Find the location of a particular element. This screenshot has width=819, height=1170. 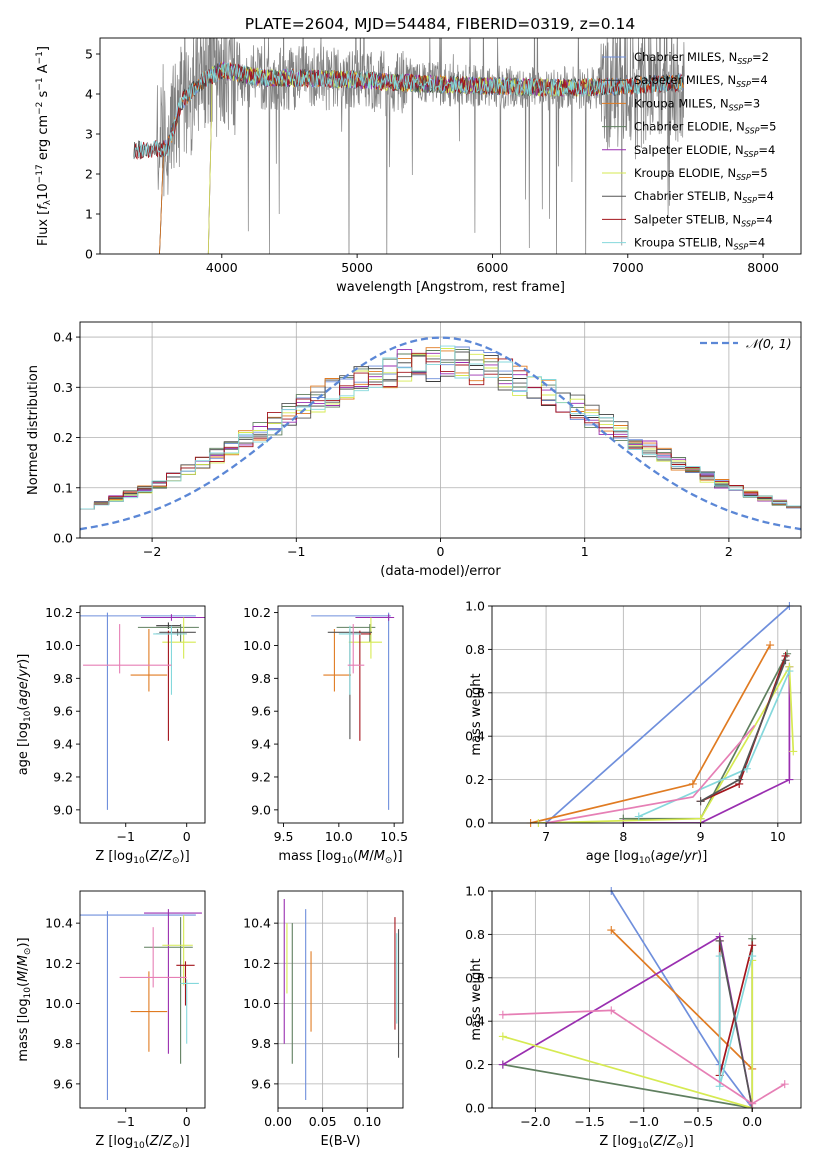

x-tick-label: −1.5 is located at coordinates (589, 1121).